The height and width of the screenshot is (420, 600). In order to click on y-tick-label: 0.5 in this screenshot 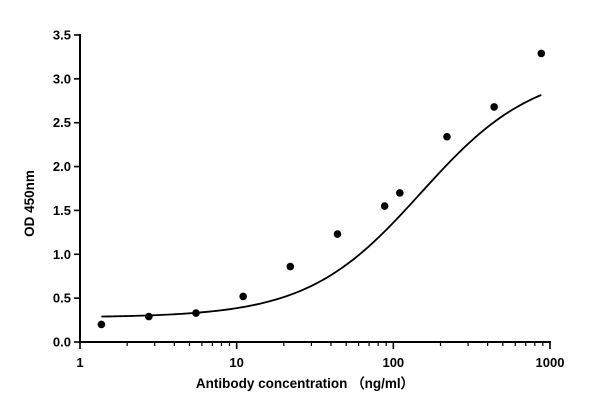, I will do `click(62, 298)`.